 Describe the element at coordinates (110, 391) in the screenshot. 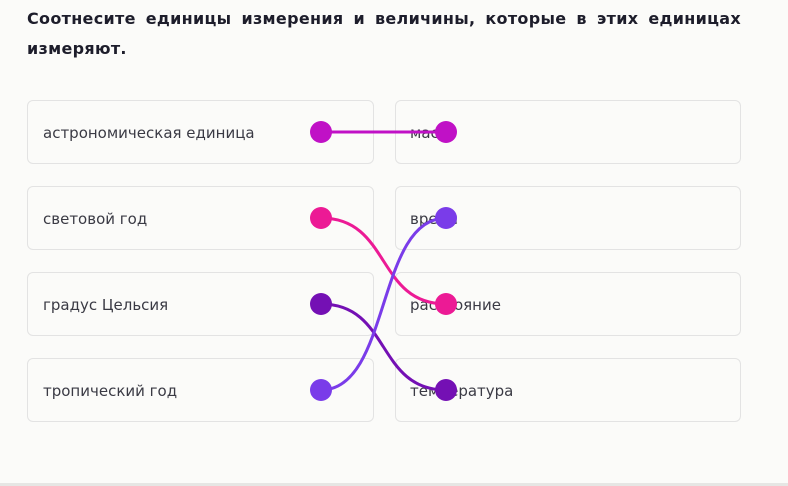

I see `left-label: тропический год` at that location.